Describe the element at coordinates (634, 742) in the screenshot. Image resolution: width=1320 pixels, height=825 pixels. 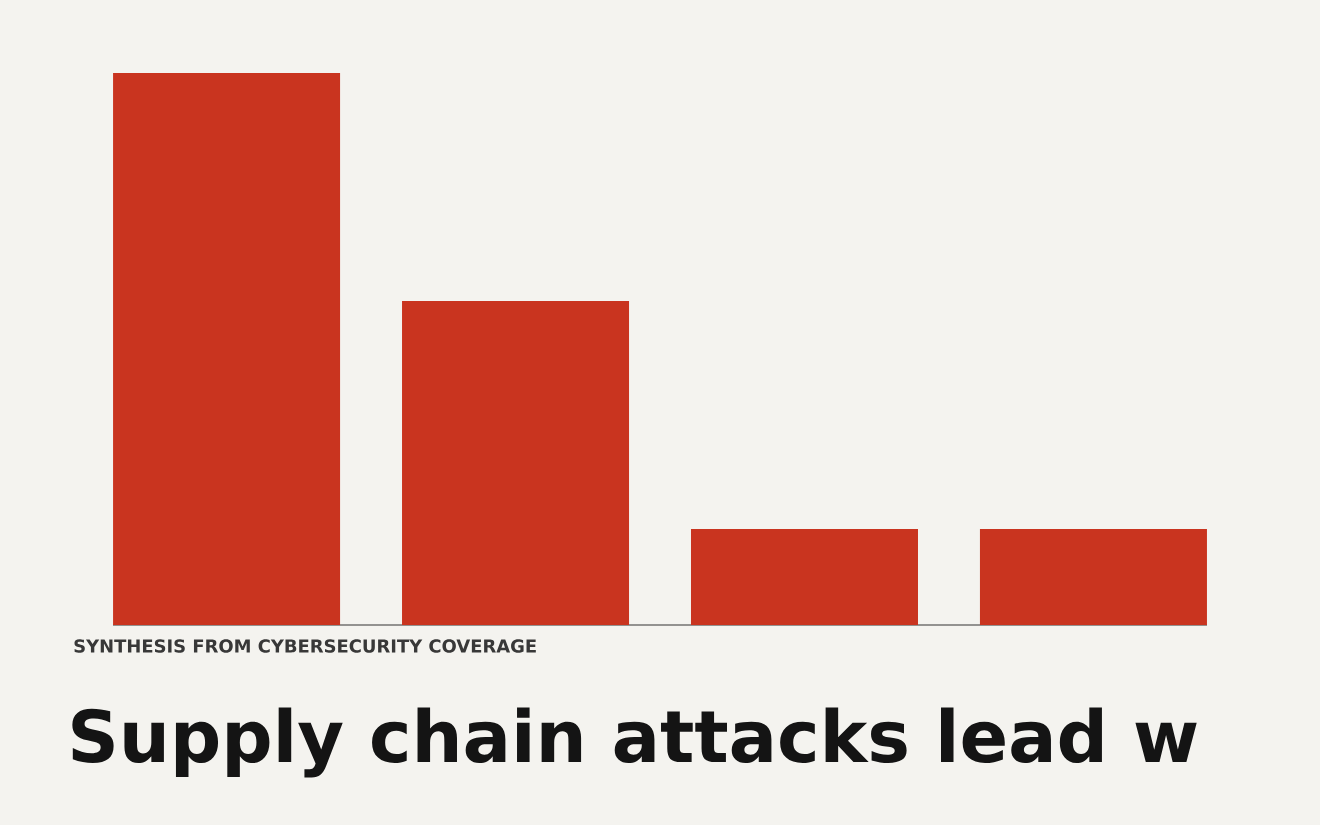
I see `text: Supply chain attacks lead w` at that location.